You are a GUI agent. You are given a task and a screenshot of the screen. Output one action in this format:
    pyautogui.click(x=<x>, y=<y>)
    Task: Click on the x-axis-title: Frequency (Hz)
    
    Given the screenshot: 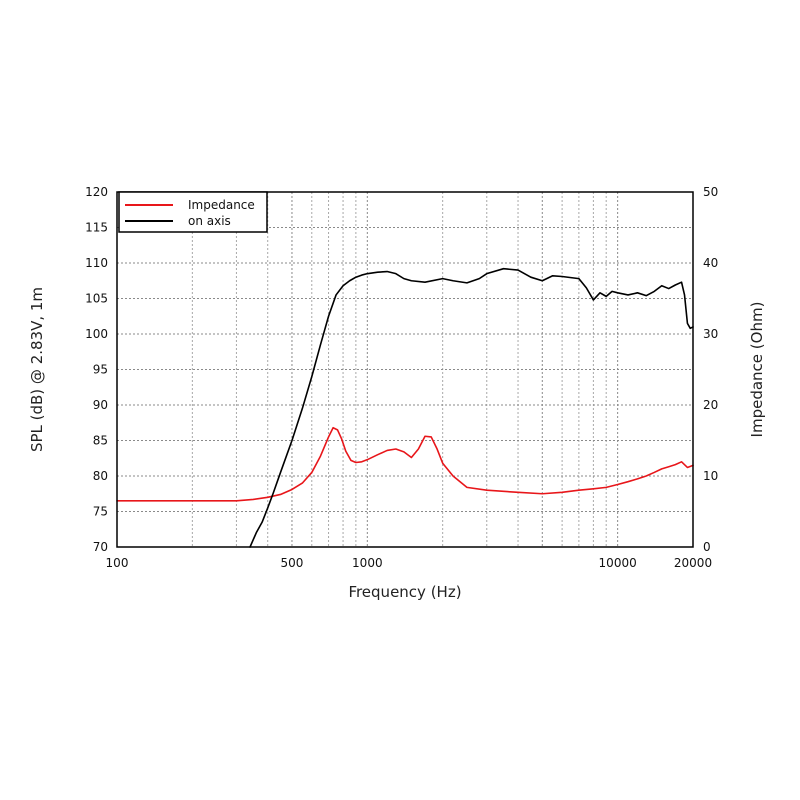 What is the action you would take?
    pyautogui.click(x=404, y=592)
    